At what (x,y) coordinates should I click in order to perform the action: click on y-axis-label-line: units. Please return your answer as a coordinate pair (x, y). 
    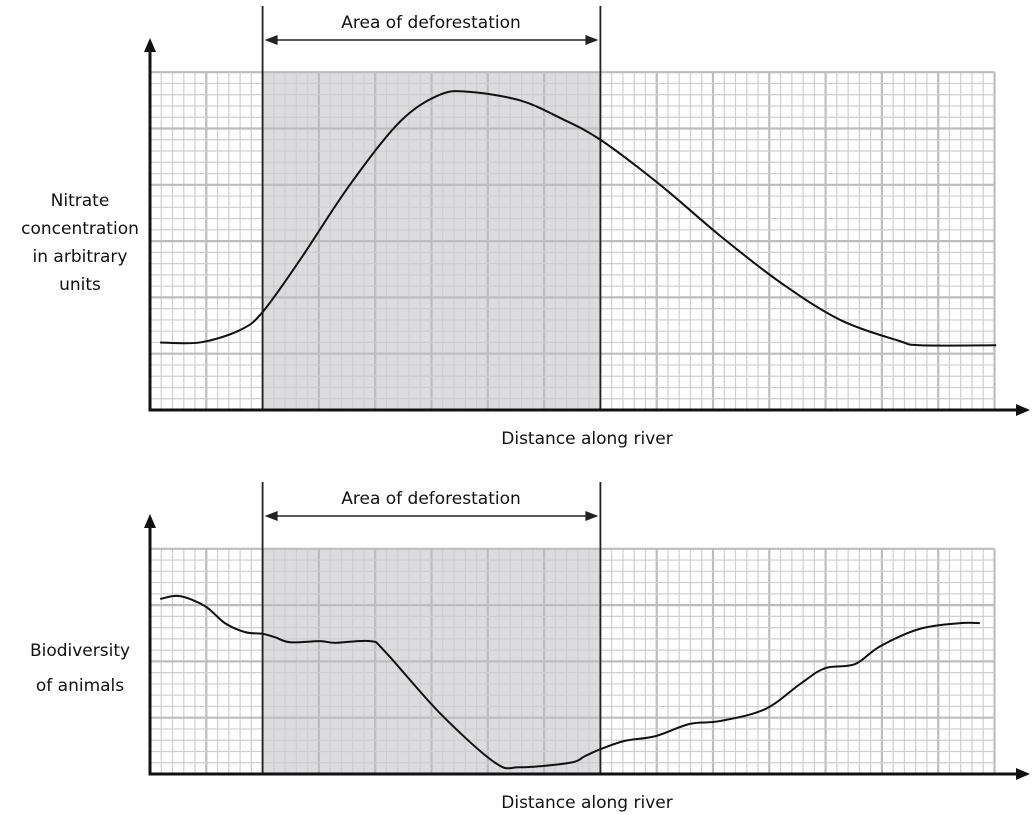
    Looking at the image, I should click on (80, 285).